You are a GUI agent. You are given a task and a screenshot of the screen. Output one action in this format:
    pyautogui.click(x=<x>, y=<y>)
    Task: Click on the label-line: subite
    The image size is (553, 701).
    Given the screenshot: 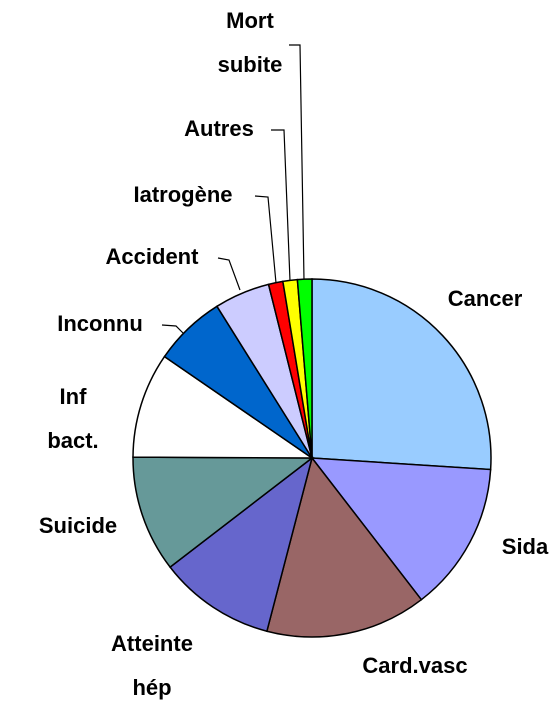 What is the action you would take?
    pyautogui.click(x=250, y=64)
    